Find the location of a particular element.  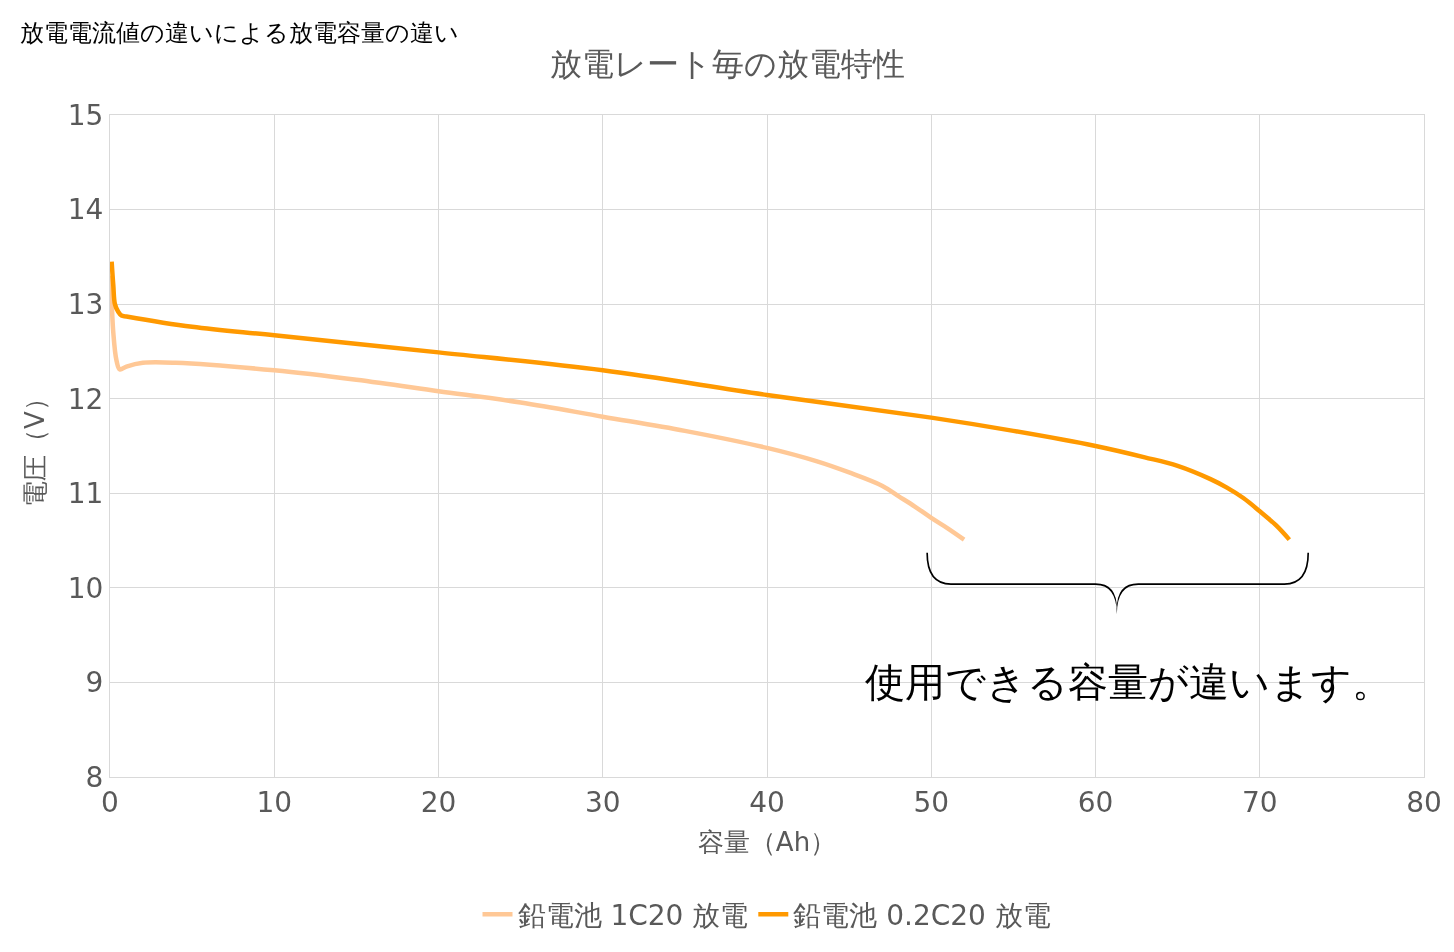

x-tick-label: 70 is located at coordinates (1259, 802).